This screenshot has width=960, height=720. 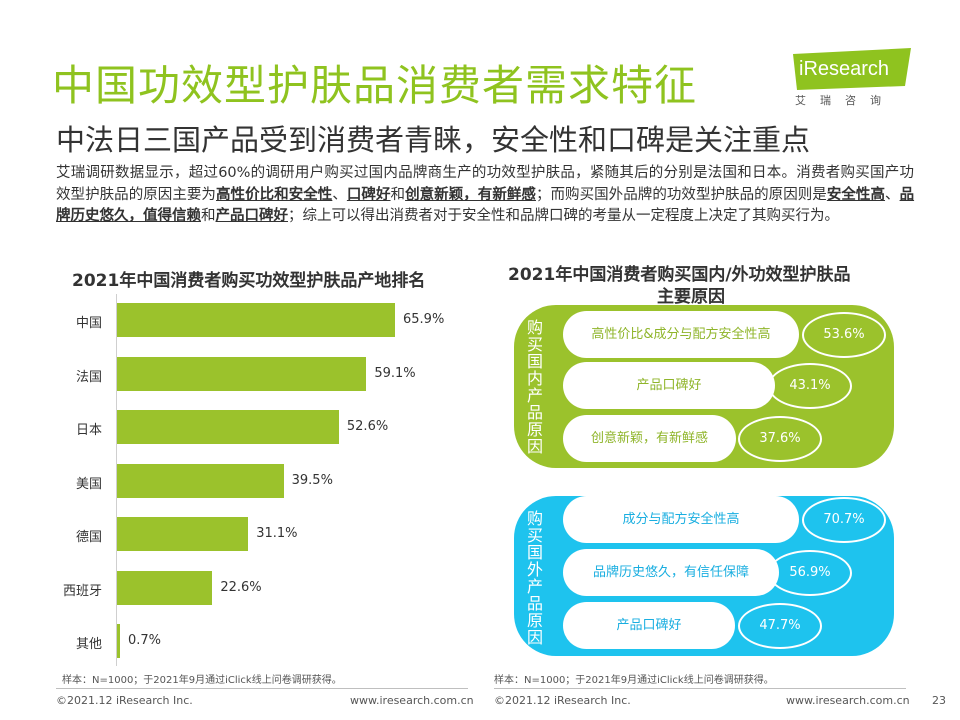 What do you see at coordinates (88, 537) in the screenshot?
I see `bar-category-label: 德国` at bounding box center [88, 537].